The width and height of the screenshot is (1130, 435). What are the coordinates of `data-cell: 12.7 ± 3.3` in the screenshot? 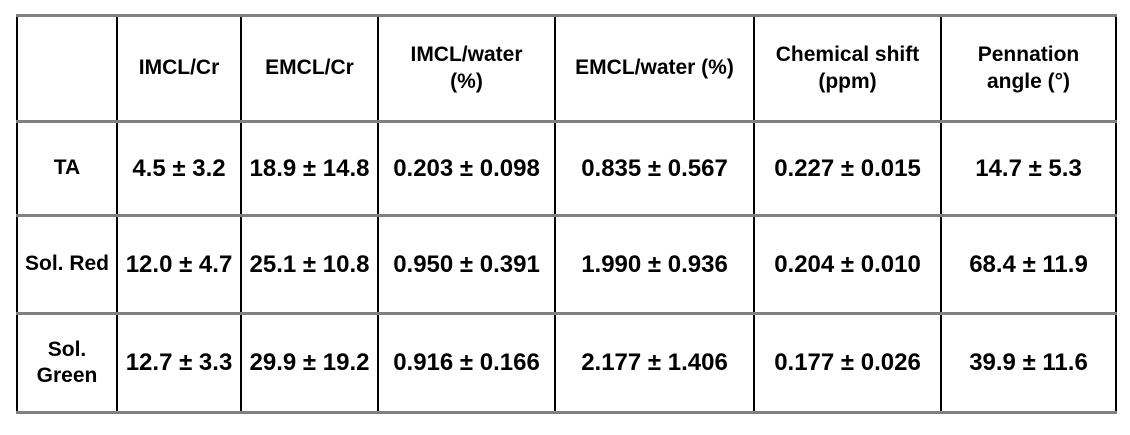 It's located at (179, 363).